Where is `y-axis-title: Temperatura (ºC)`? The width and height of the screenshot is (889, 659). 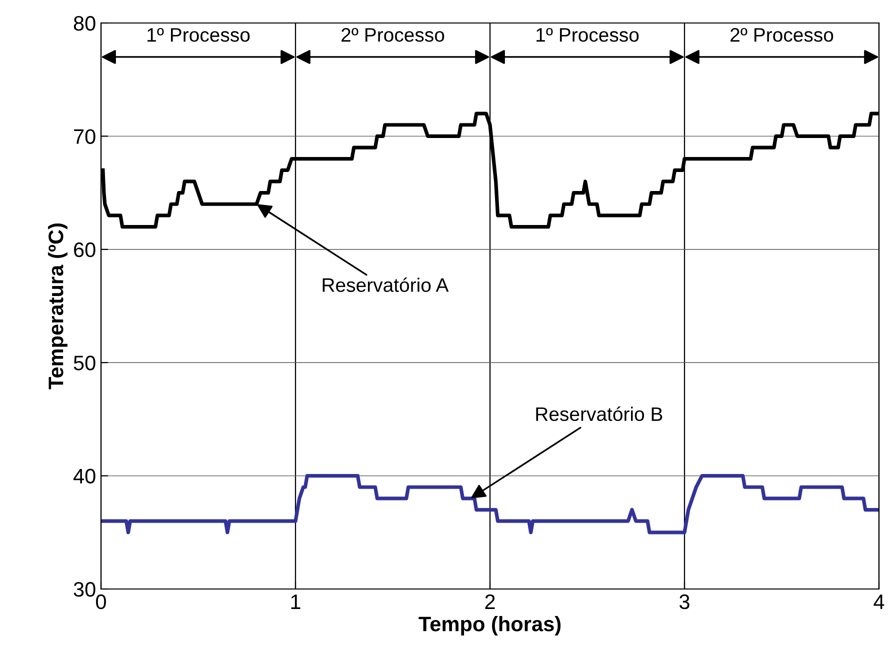
y-axis-title: Temperatura (ºC) is located at coordinates (58, 307).